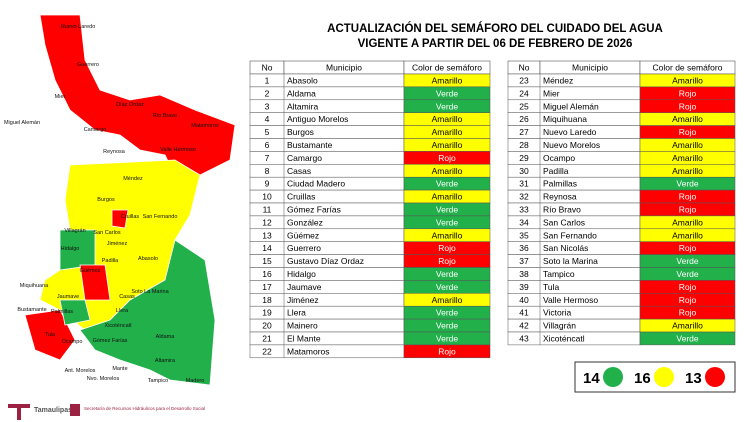 The width and height of the screenshot is (750, 422). What do you see at coordinates (559, 326) in the screenshot?
I see `municipality: Villagrán` at bounding box center [559, 326].